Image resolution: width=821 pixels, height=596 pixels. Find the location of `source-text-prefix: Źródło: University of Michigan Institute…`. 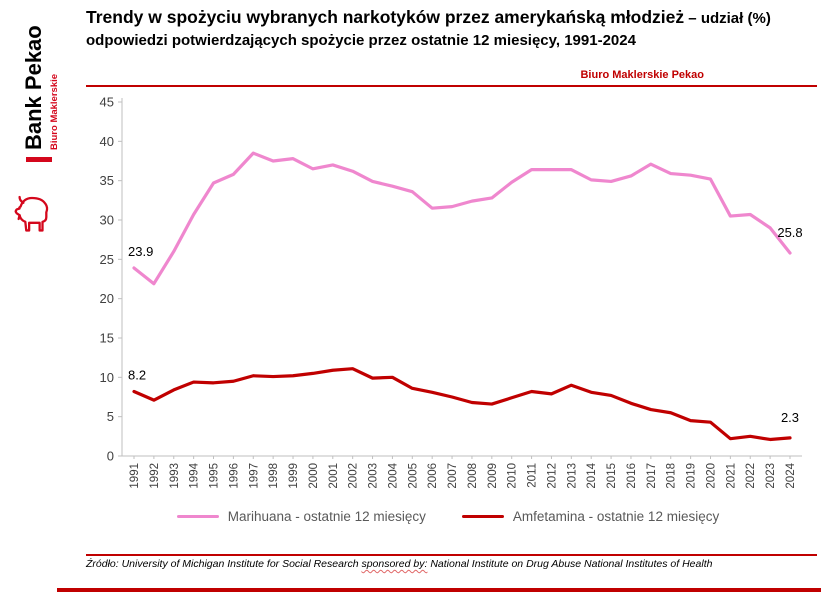

source-text-prefix: Źródło: University of Michigan Institute… is located at coordinates (224, 564).